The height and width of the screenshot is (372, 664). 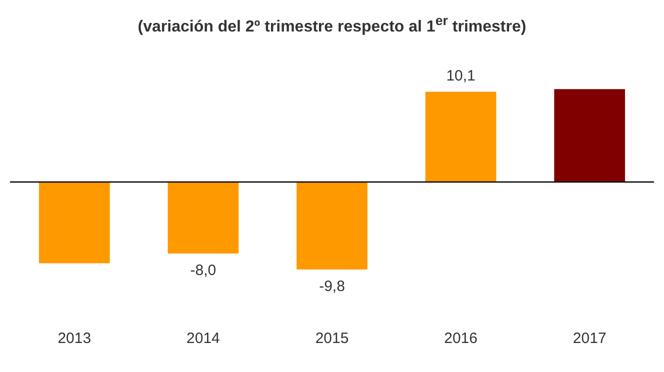 I want to click on data-label: -8,0, so click(x=203, y=271).